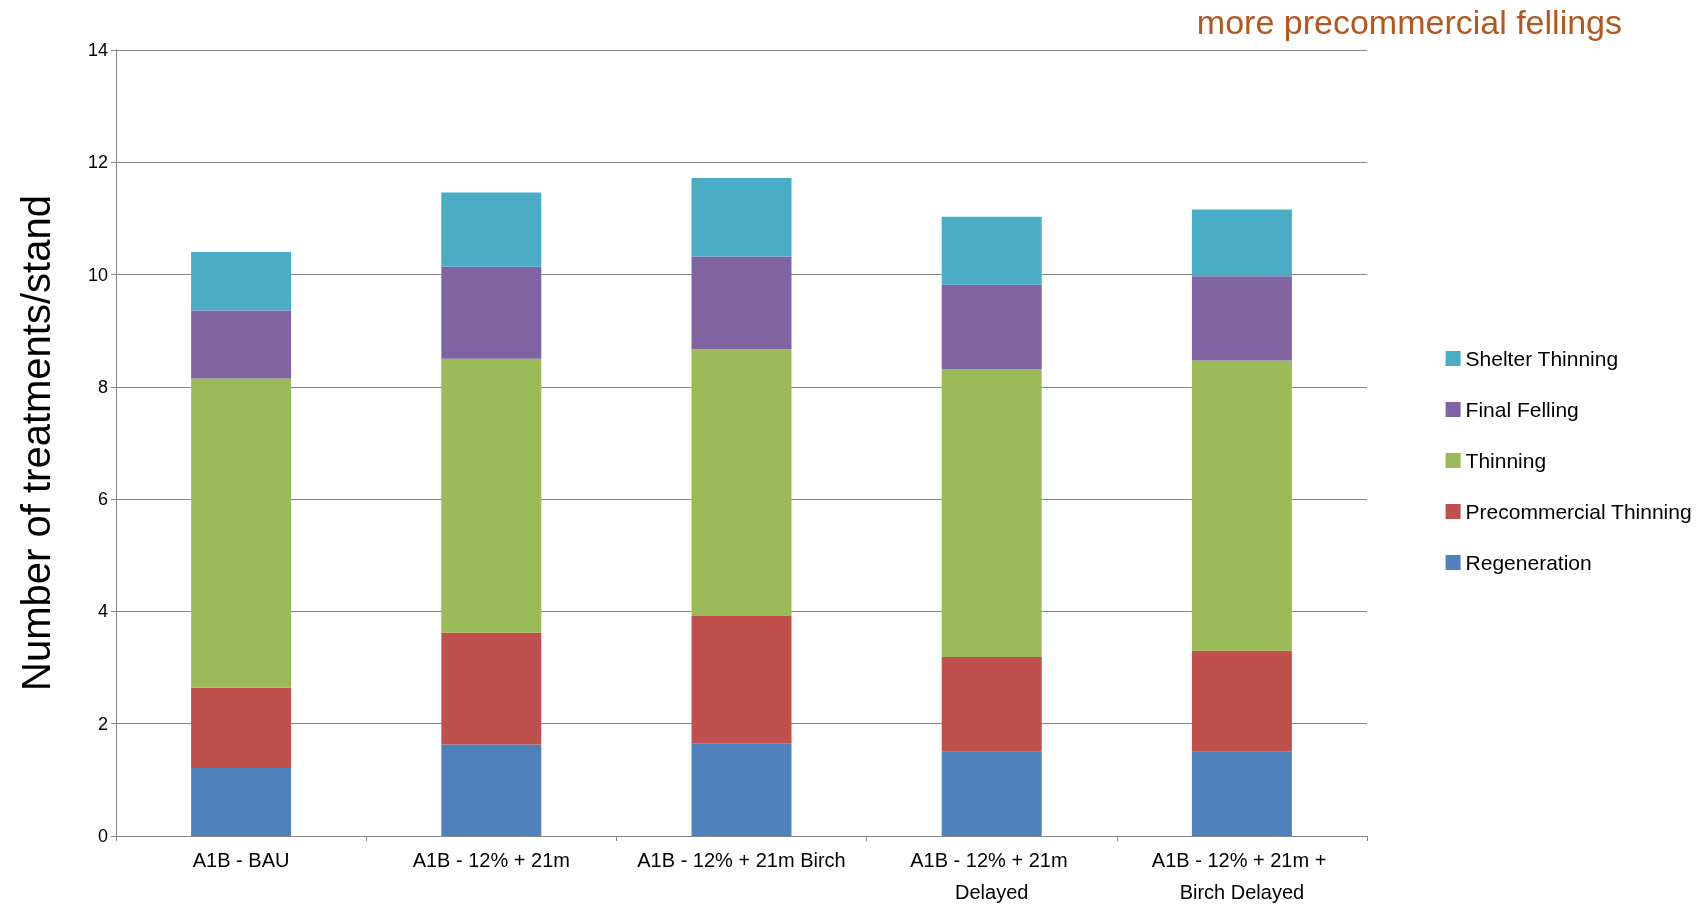 Image resolution: width=1707 pixels, height=921 pixels. What do you see at coordinates (102, 386) in the screenshot?
I see `y-tick-label: 8` at bounding box center [102, 386].